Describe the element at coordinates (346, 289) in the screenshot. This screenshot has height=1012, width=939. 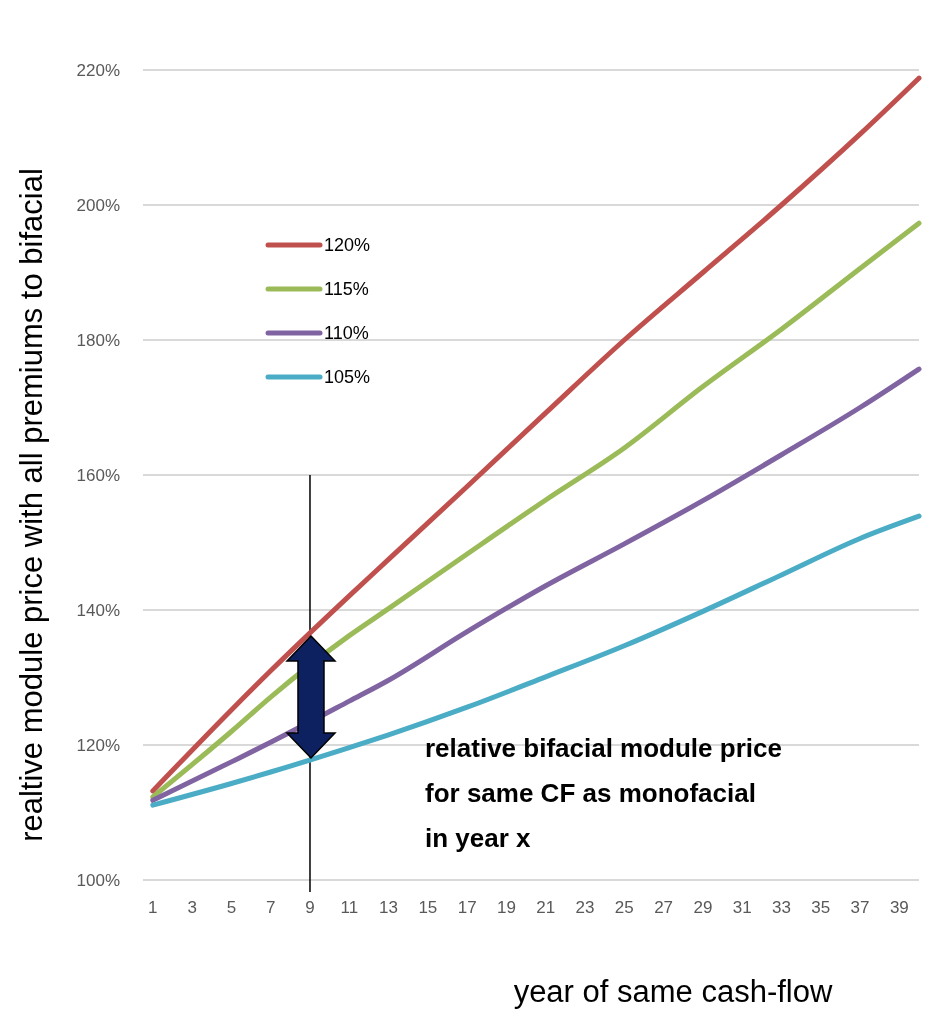
I see `legend-label: 115%` at that location.